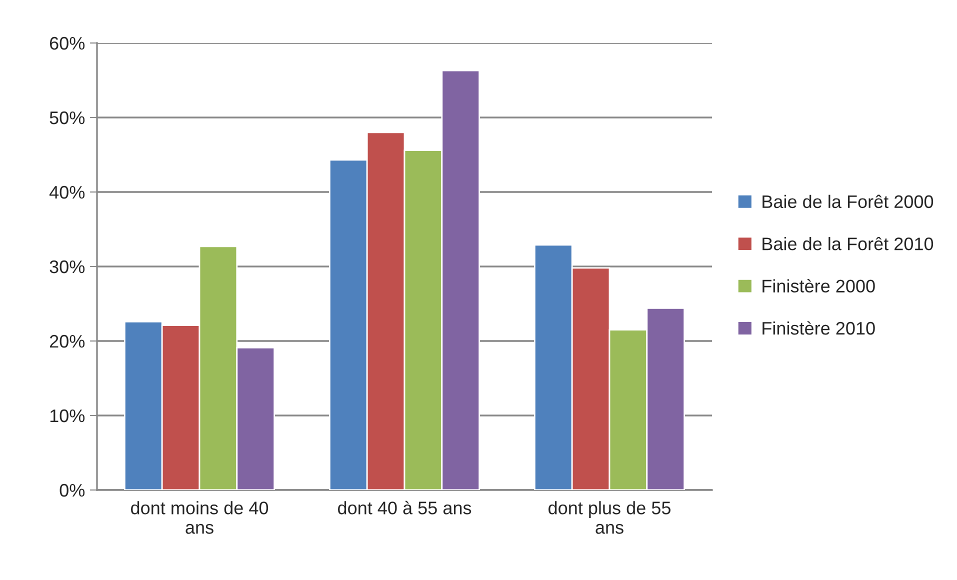  I want to click on legend-label: Finistère 2000, so click(818, 285).